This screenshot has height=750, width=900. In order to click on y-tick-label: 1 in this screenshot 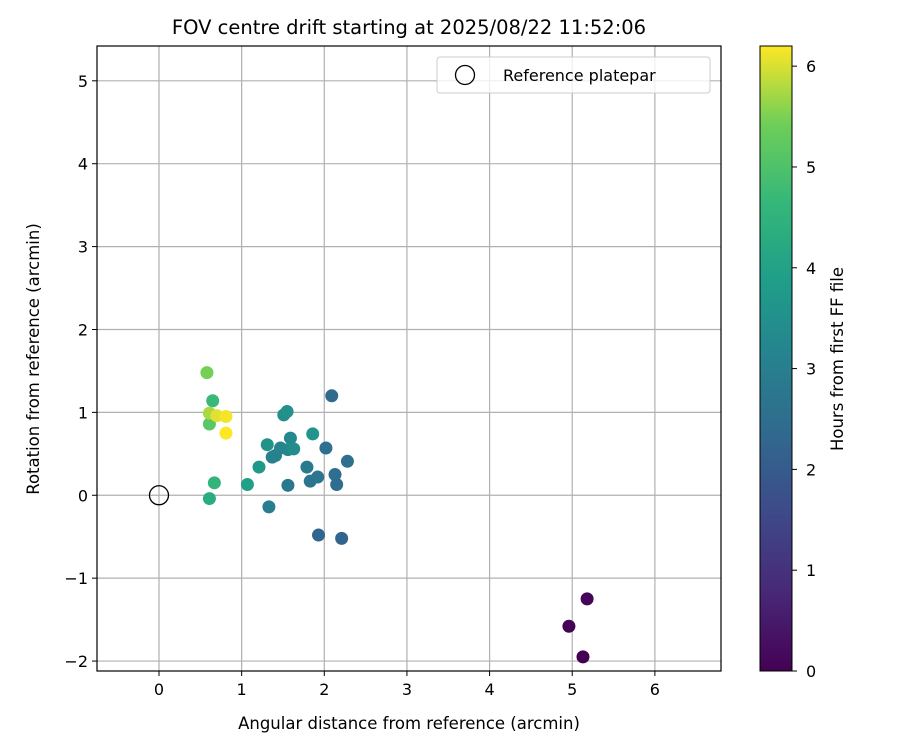, I will do `click(83, 412)`.